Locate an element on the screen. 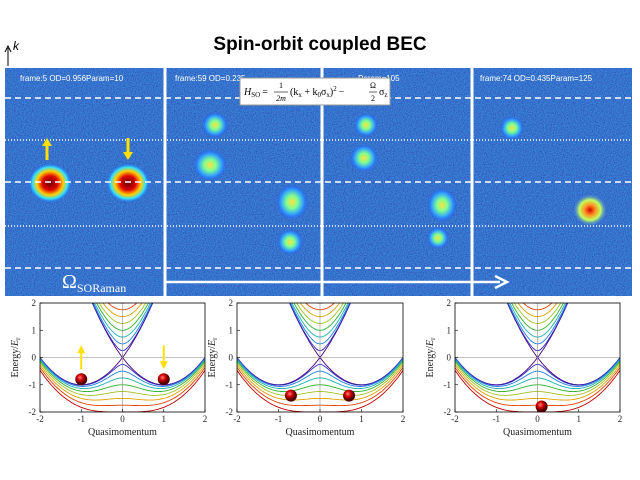 This screenshot has width=640, height=480. formula-box: HSO = 1 2m (kx + k0σx)2− Ω 2 σz is located at coordinates (315, 91).